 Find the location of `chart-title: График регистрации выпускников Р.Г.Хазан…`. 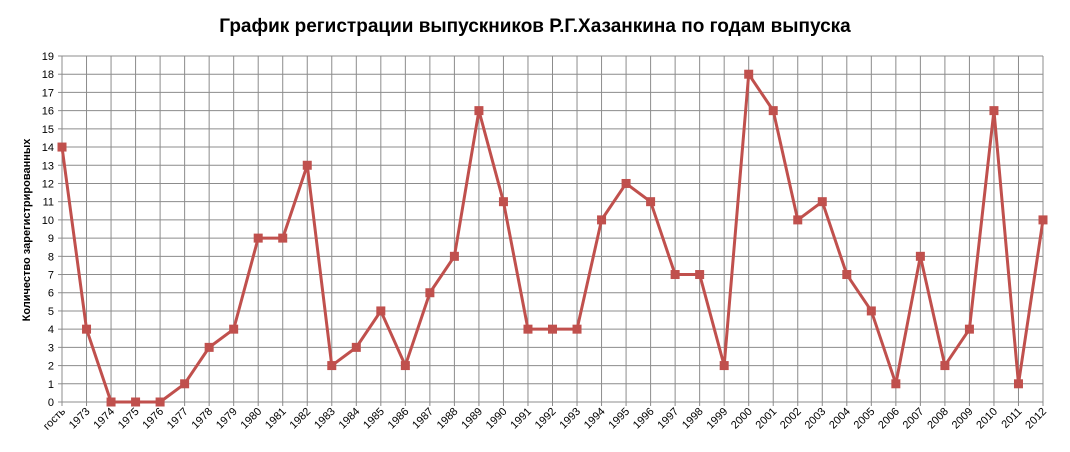

chart-title: График регистрации выпускников Р.Г.Хазан… is located at coordinates (535, 26).